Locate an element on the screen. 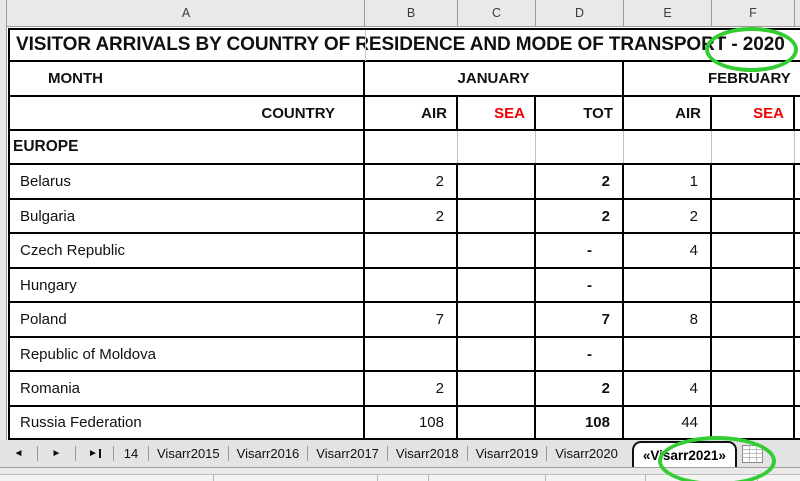 The image size is (800, 481). month-label-cell: MONTH is located at coordinates (187, 78).